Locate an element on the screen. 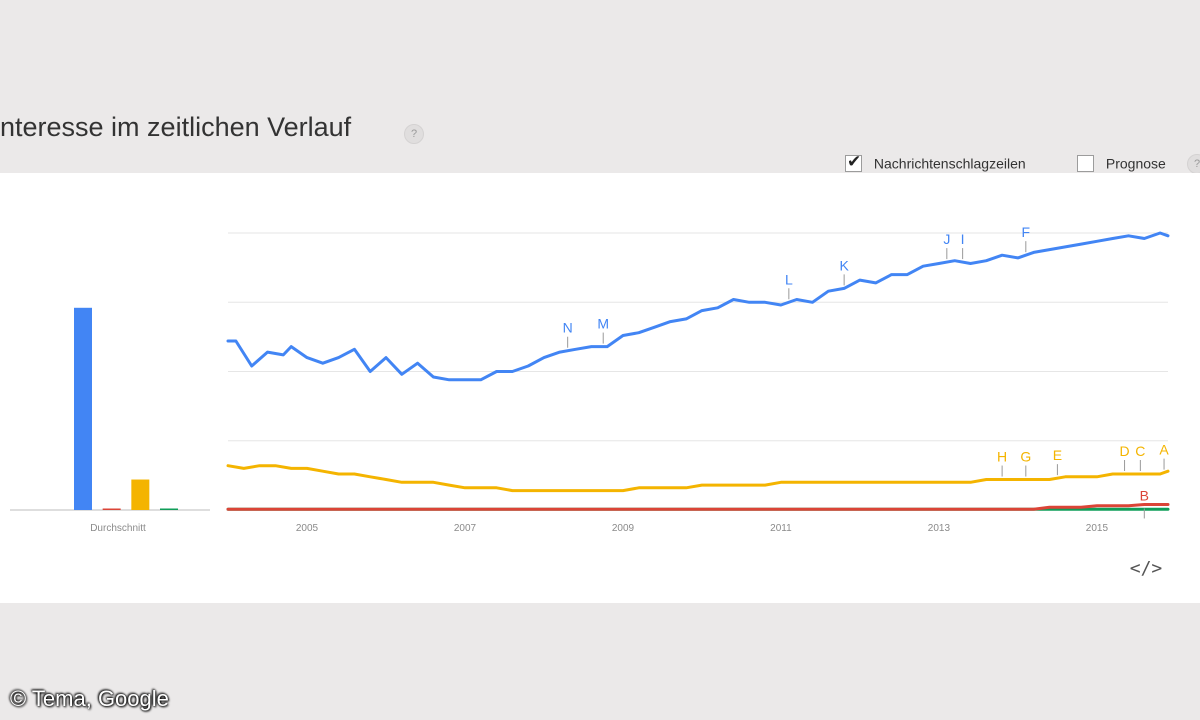  x-tick-label: 2009 is located at coordinates (623, 528).